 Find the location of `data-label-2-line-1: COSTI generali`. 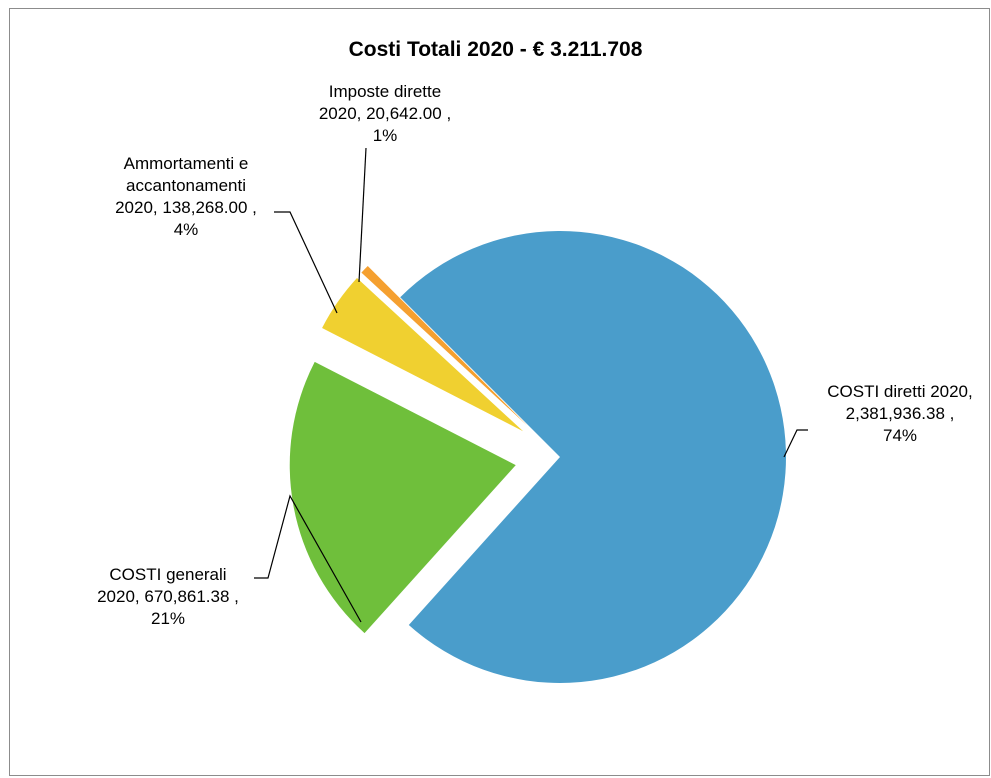

data-label-2-line-1: COSTI generali is located at coordinates (167, 574).